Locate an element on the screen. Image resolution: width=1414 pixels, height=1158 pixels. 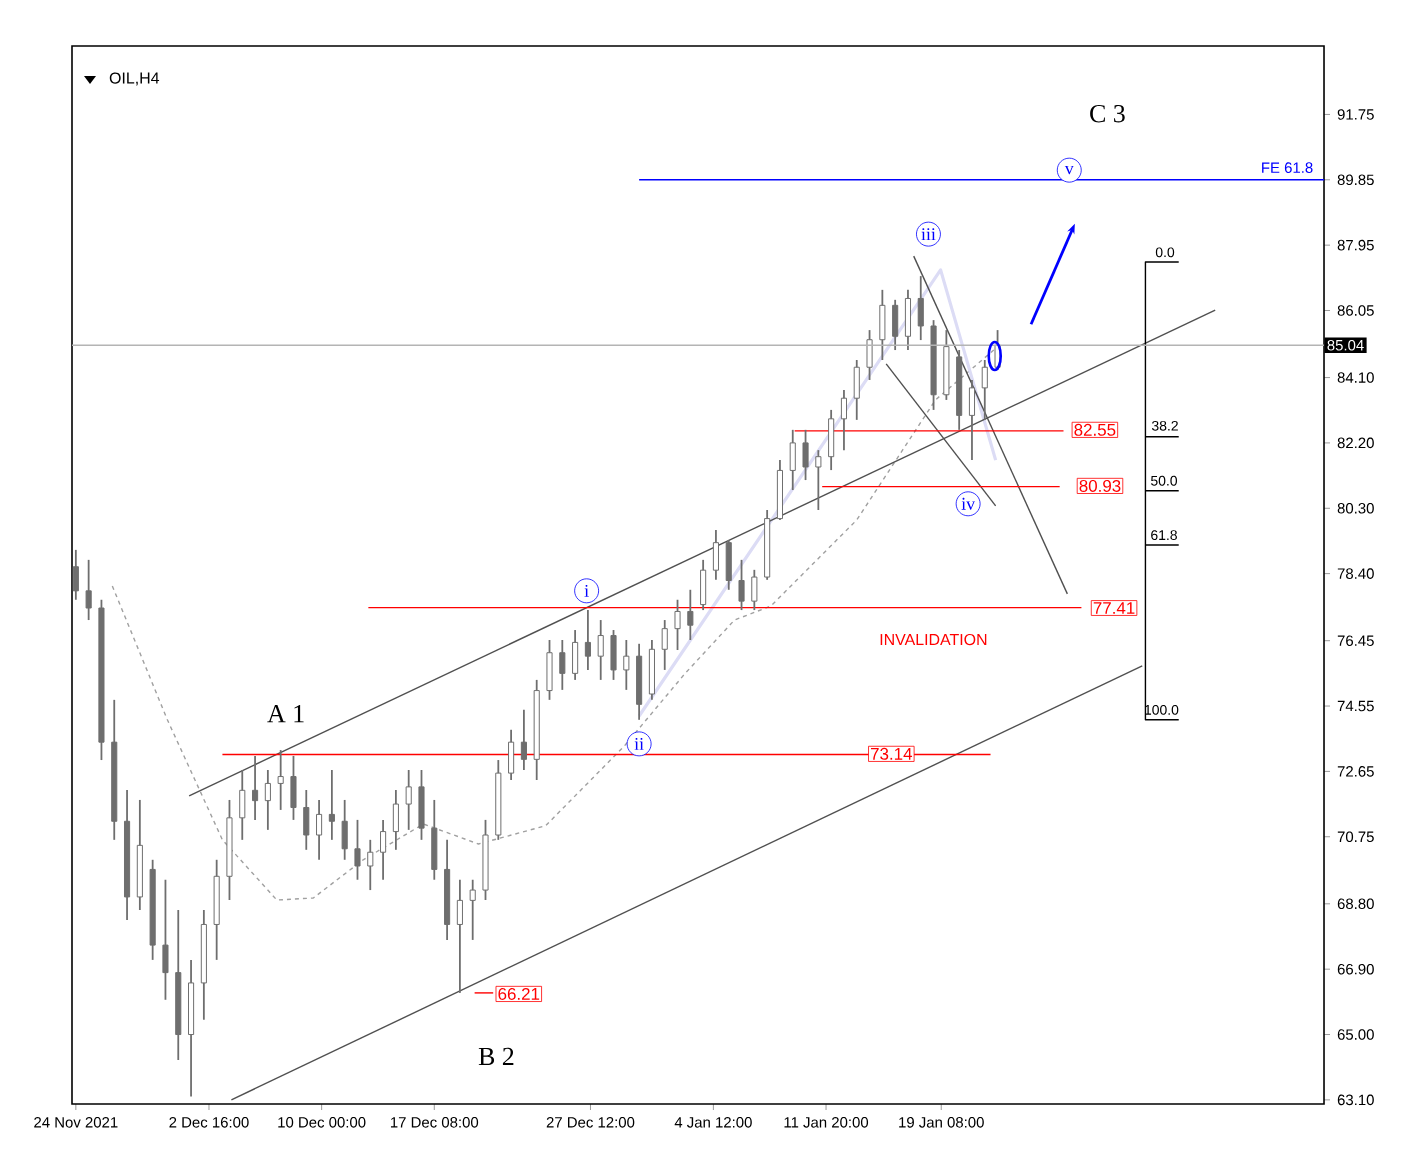
annotation: iv is located at coordinates (968, 503).